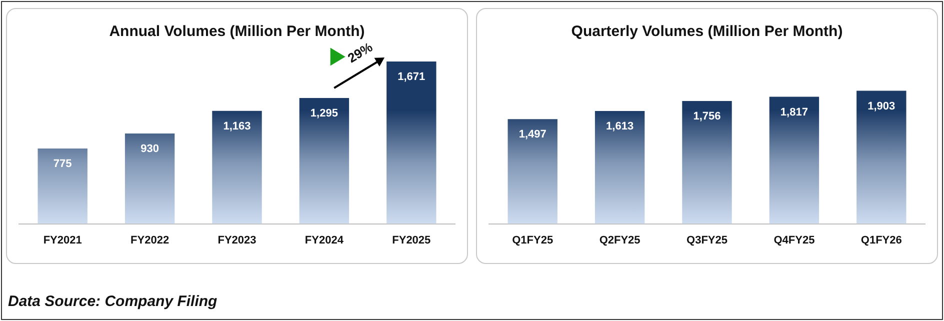  Describe the element at coordinates (620, 126) in the screenshot. I see `data-label: 1,613` at that location.